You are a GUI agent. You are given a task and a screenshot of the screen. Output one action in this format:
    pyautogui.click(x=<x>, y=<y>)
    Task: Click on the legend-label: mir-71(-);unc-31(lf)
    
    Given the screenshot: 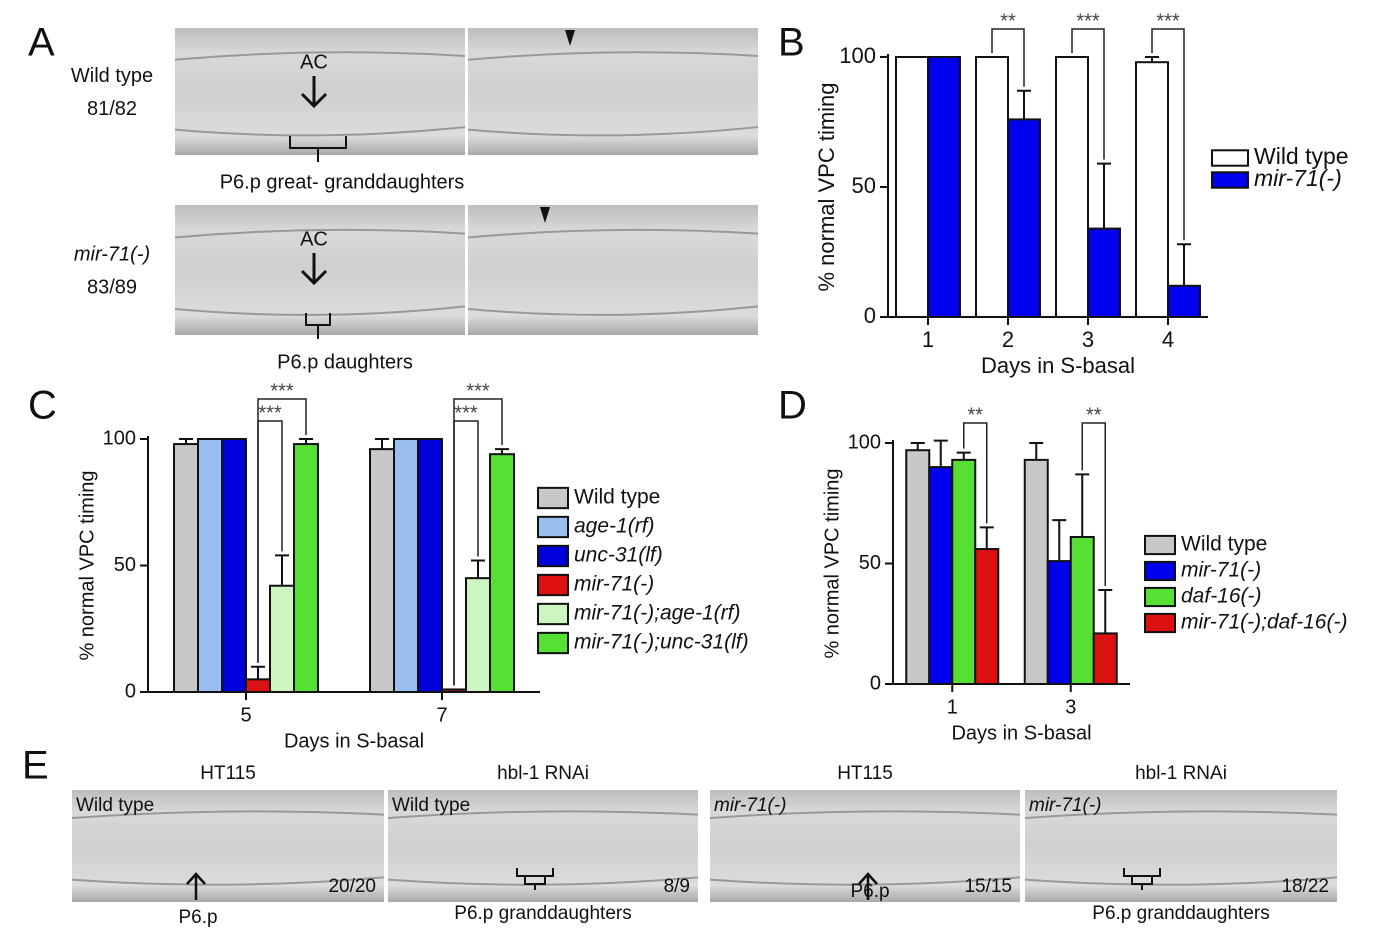 What is the action you would take?
    pyautogui.click(x=661, y=642)
    